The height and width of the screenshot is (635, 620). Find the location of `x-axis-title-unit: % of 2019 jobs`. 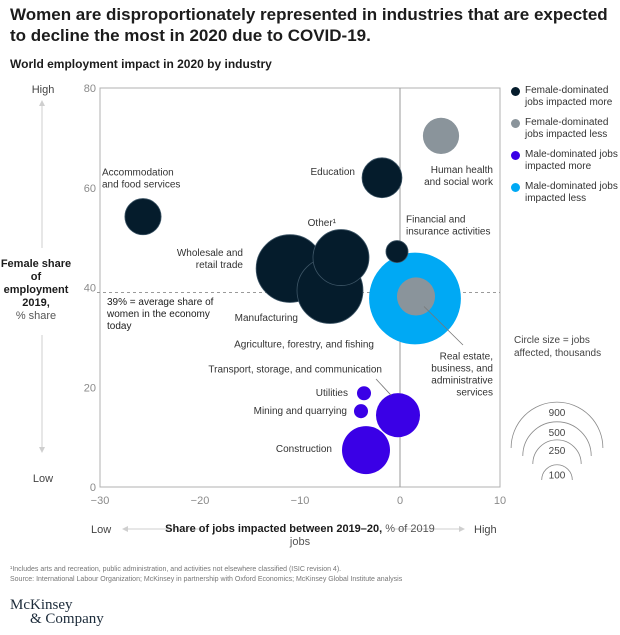

x-axis-title-unit: % of 2019 jobs is located at coordinates (362, 535).